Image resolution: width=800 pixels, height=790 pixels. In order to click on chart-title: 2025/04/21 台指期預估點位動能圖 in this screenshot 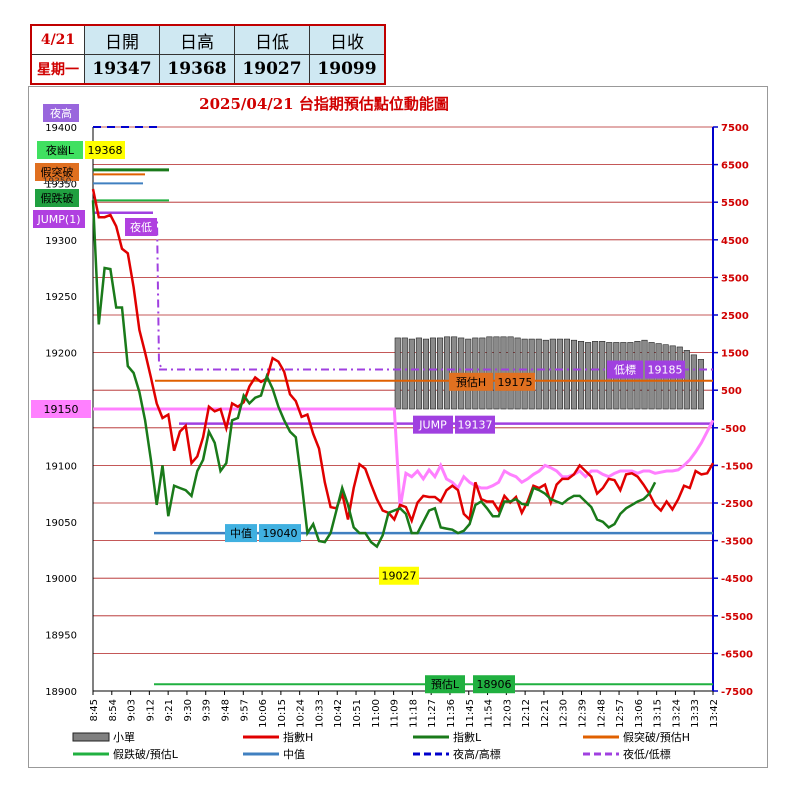, I will do `click(324, 104)`.